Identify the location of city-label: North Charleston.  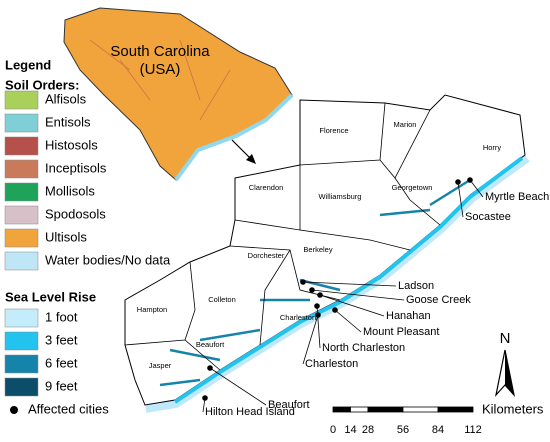
(363, 348).